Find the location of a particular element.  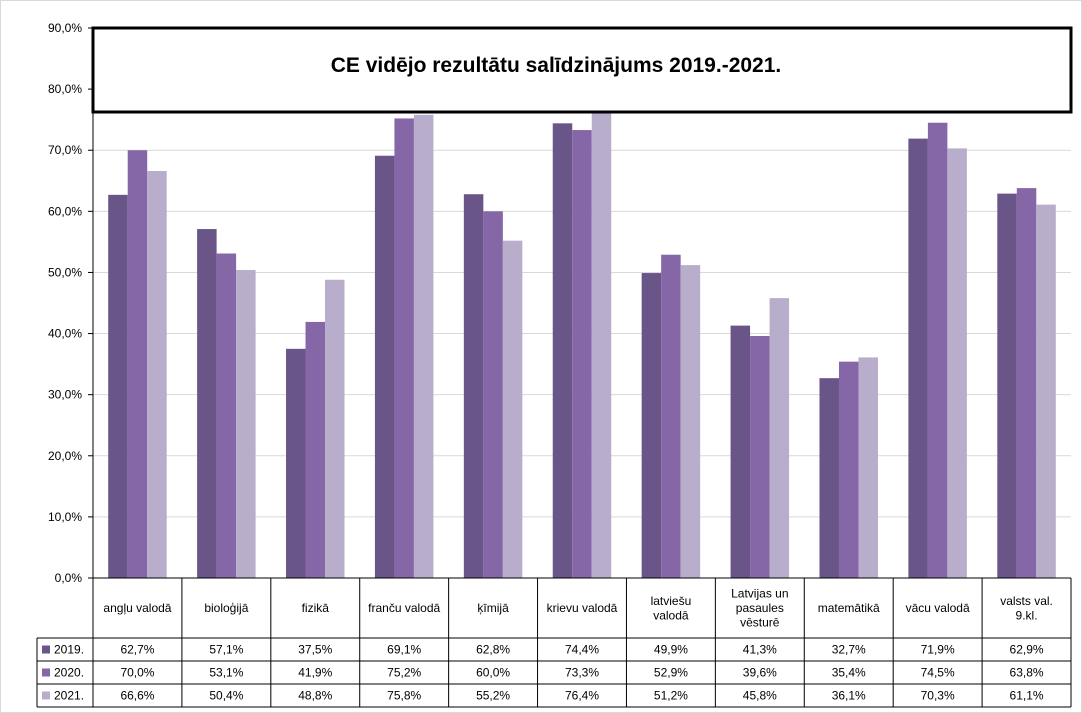

data-label: 53,1% is located at coordinates (226, 673).